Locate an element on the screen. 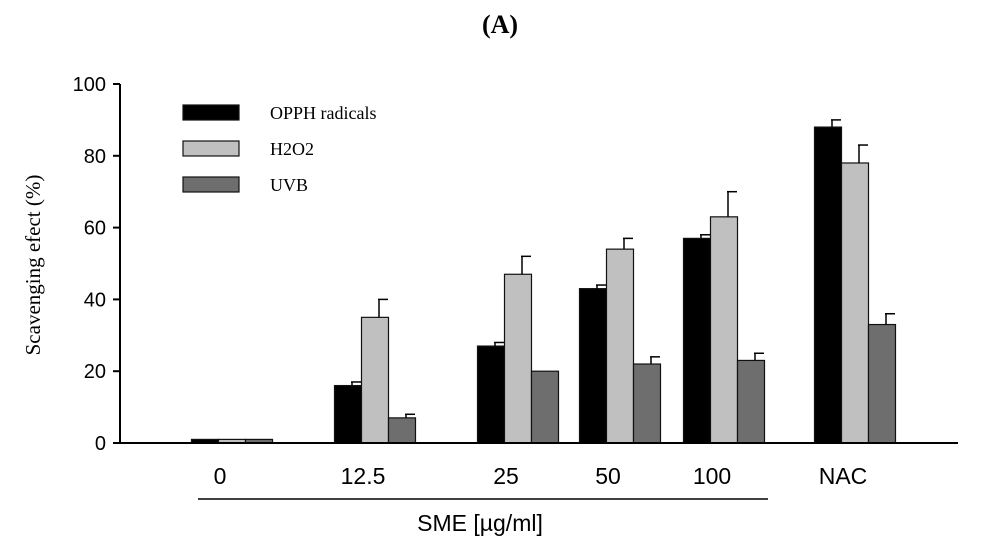 The width and height of the screenshot is (1000, 546). x-tick-label: 12.5 is located at coordinates (363, 476).